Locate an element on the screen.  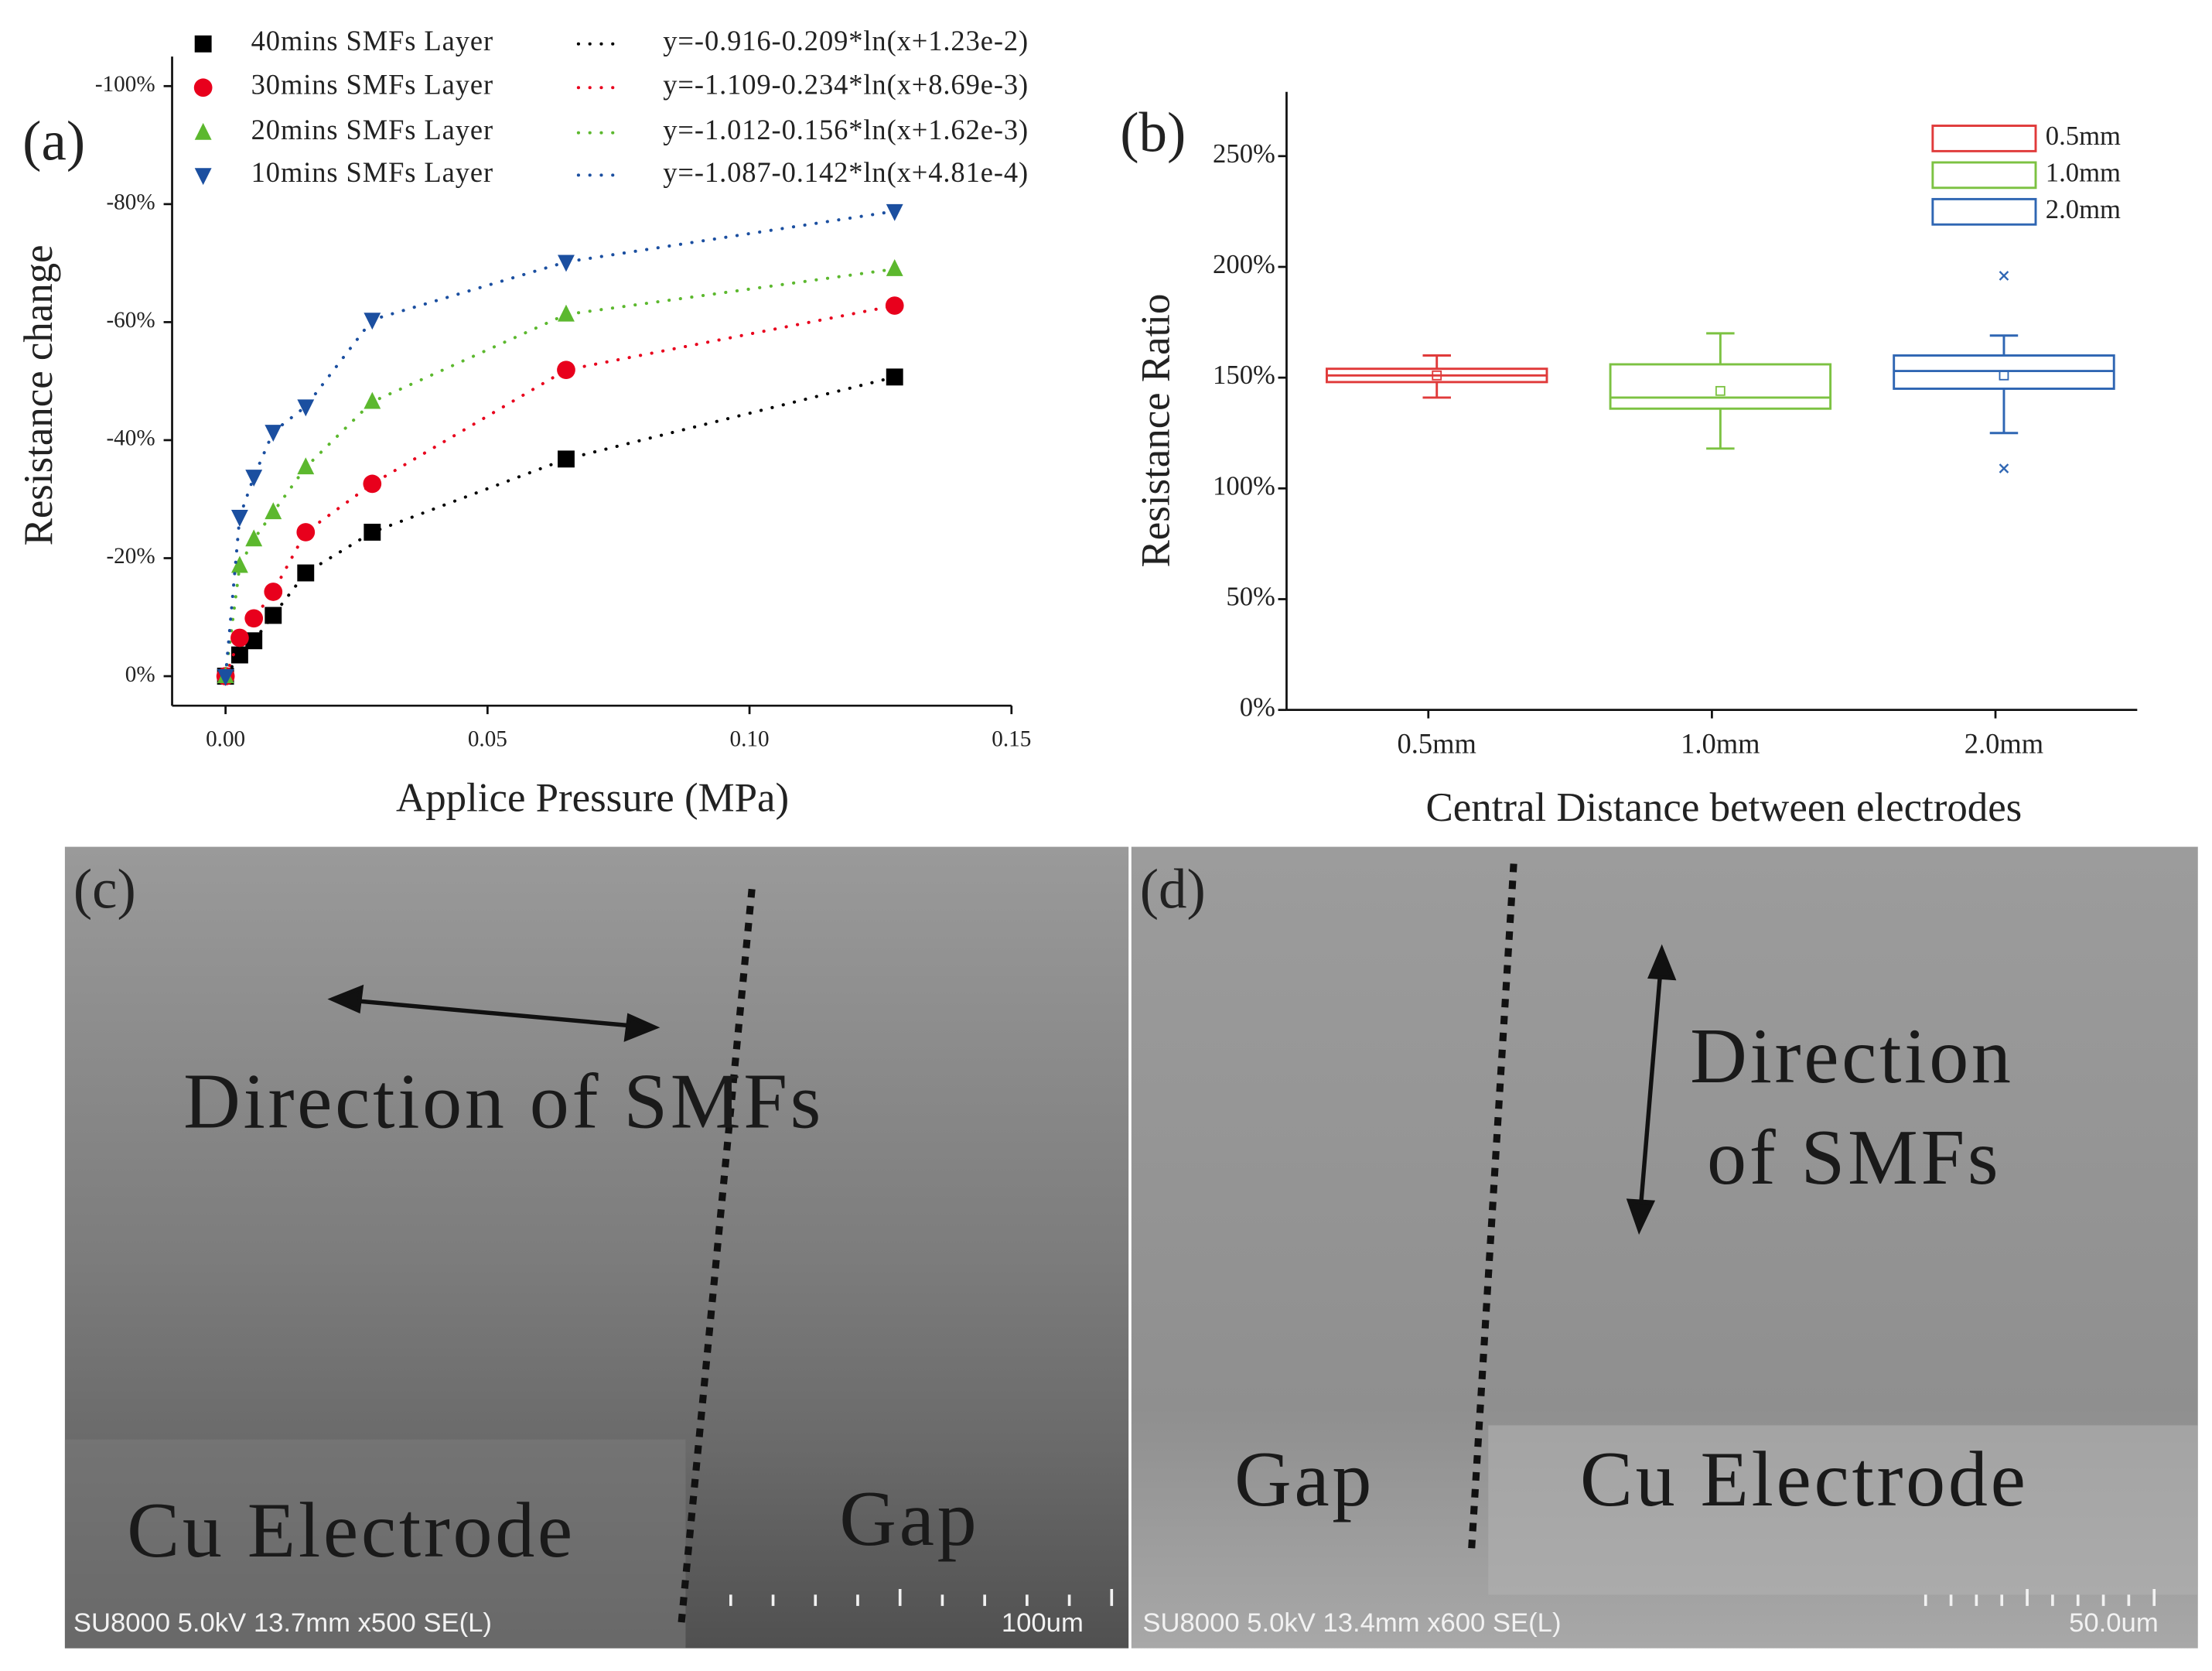
legend-fit: y=-0.916-0.209*ln(x+1.23e-2) is located at coordinates (846, 41).